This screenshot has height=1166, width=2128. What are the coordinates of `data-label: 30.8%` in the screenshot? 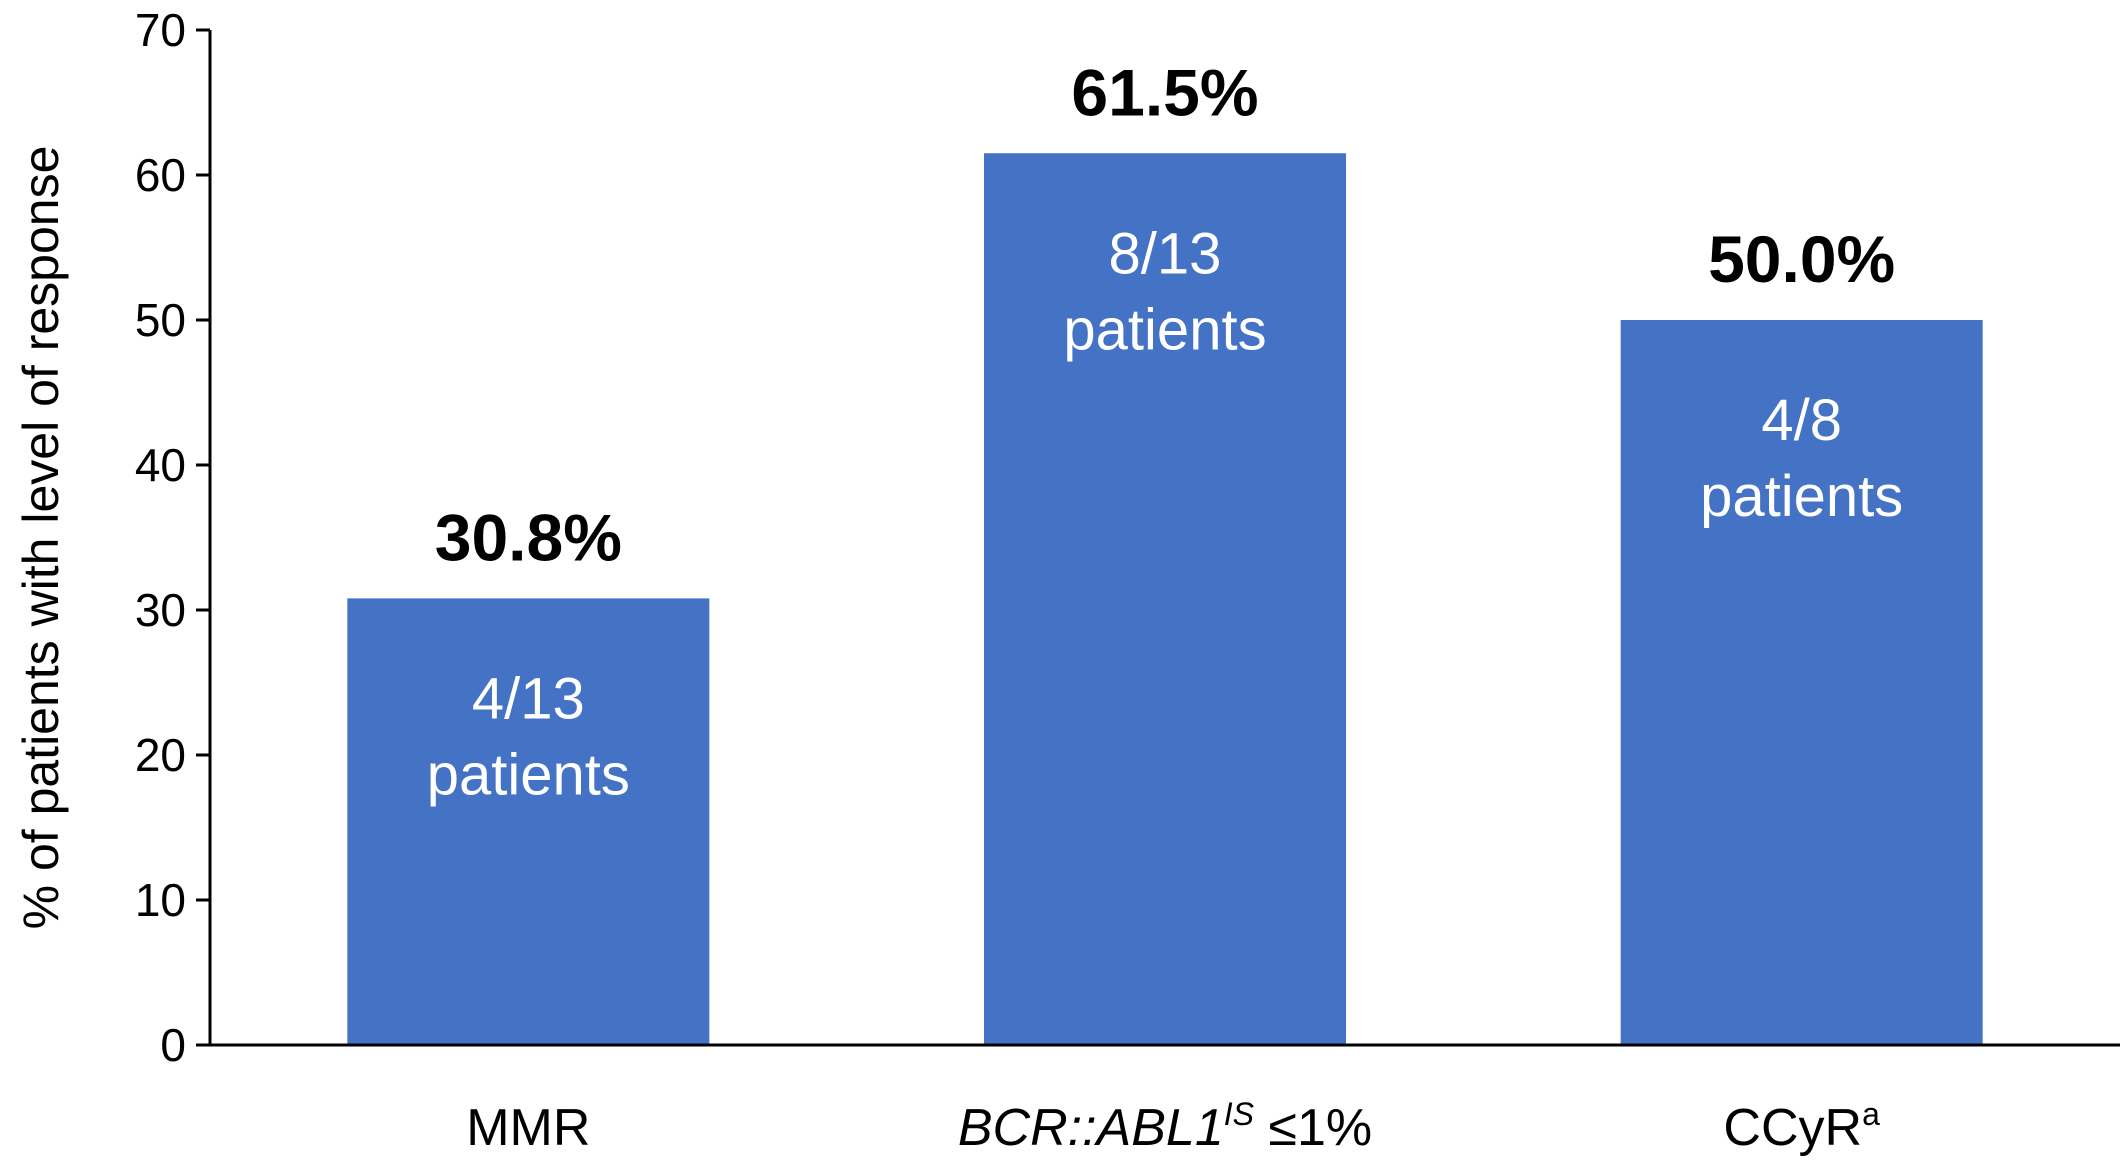 It's located at (528, 537).